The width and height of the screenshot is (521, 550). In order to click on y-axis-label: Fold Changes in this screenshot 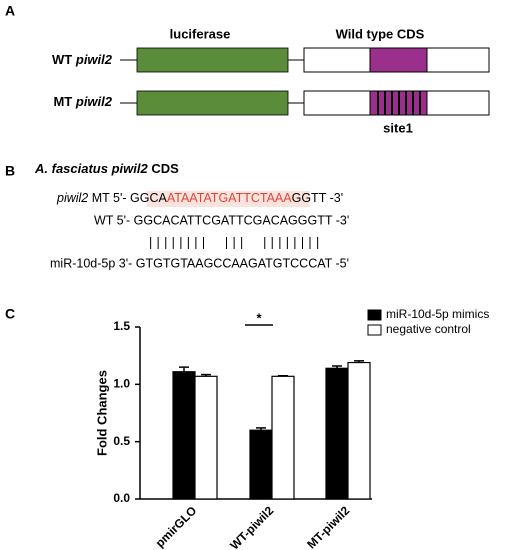, I will do `click(101, 413)`.